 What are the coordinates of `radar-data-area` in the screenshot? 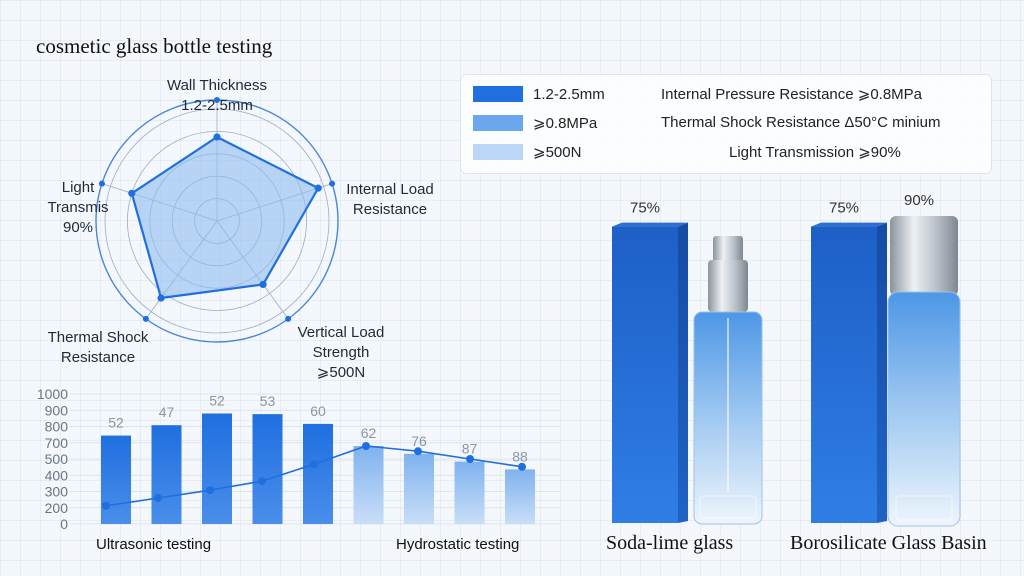 It's located at (225, 217).